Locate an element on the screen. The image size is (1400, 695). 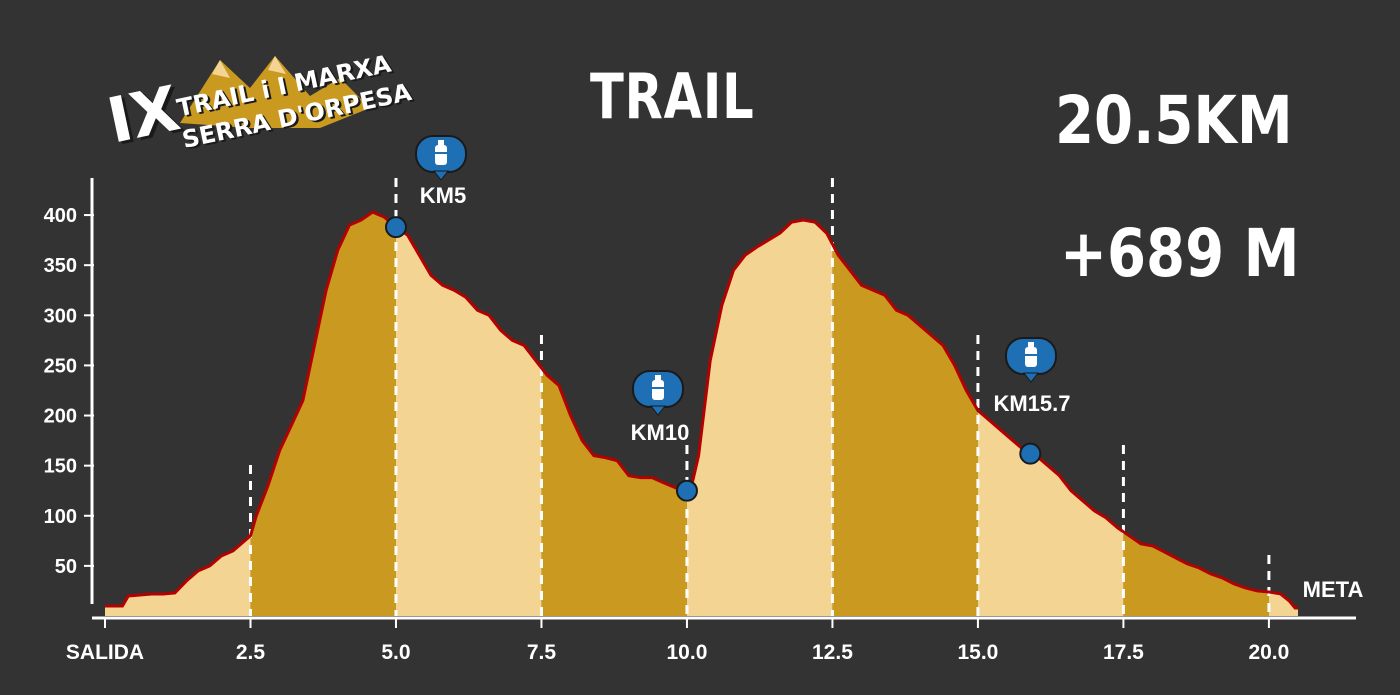
y-tick-label: 400 is located at coordinates (60, 216).